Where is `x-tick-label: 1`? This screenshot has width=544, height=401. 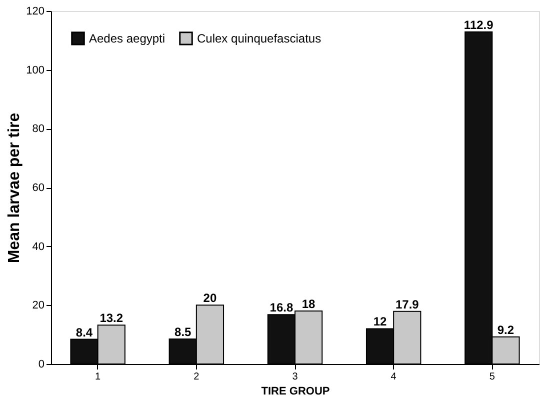
x-tick-label: 1 is located at coordinates (98, 377).